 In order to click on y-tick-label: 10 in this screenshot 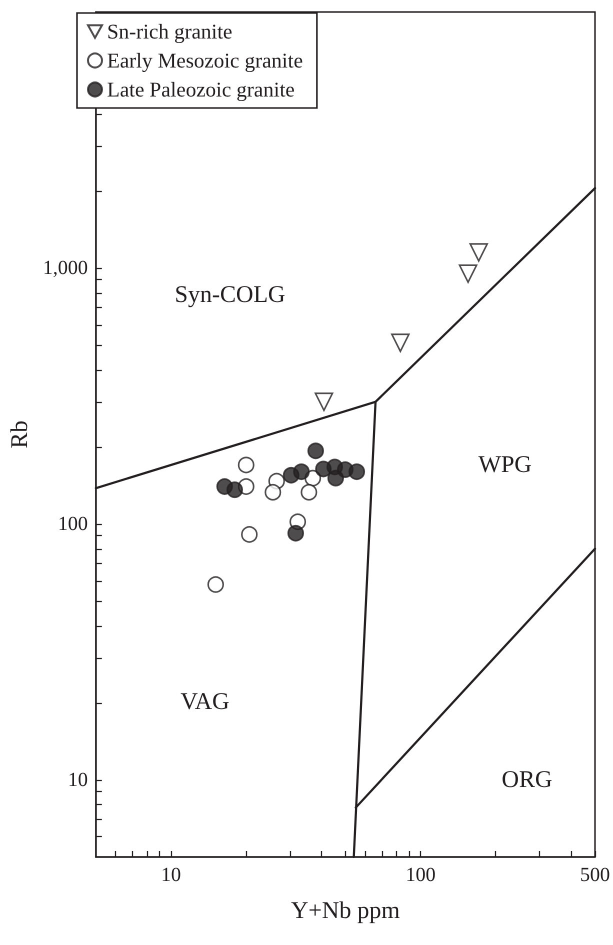, I will do `click(78, 779)`.